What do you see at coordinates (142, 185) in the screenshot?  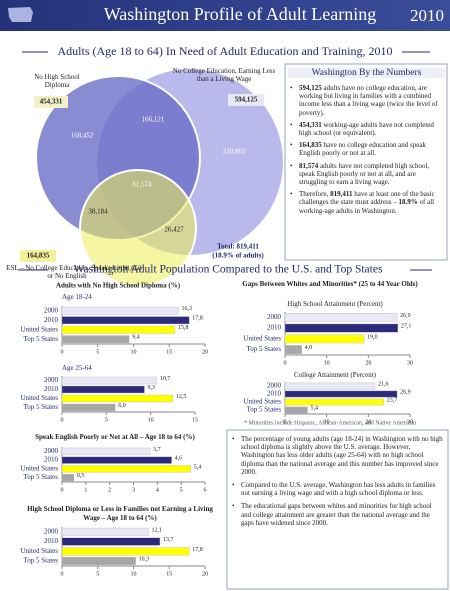 I see `region-value: 81,574` at bounding box center [142, 185].